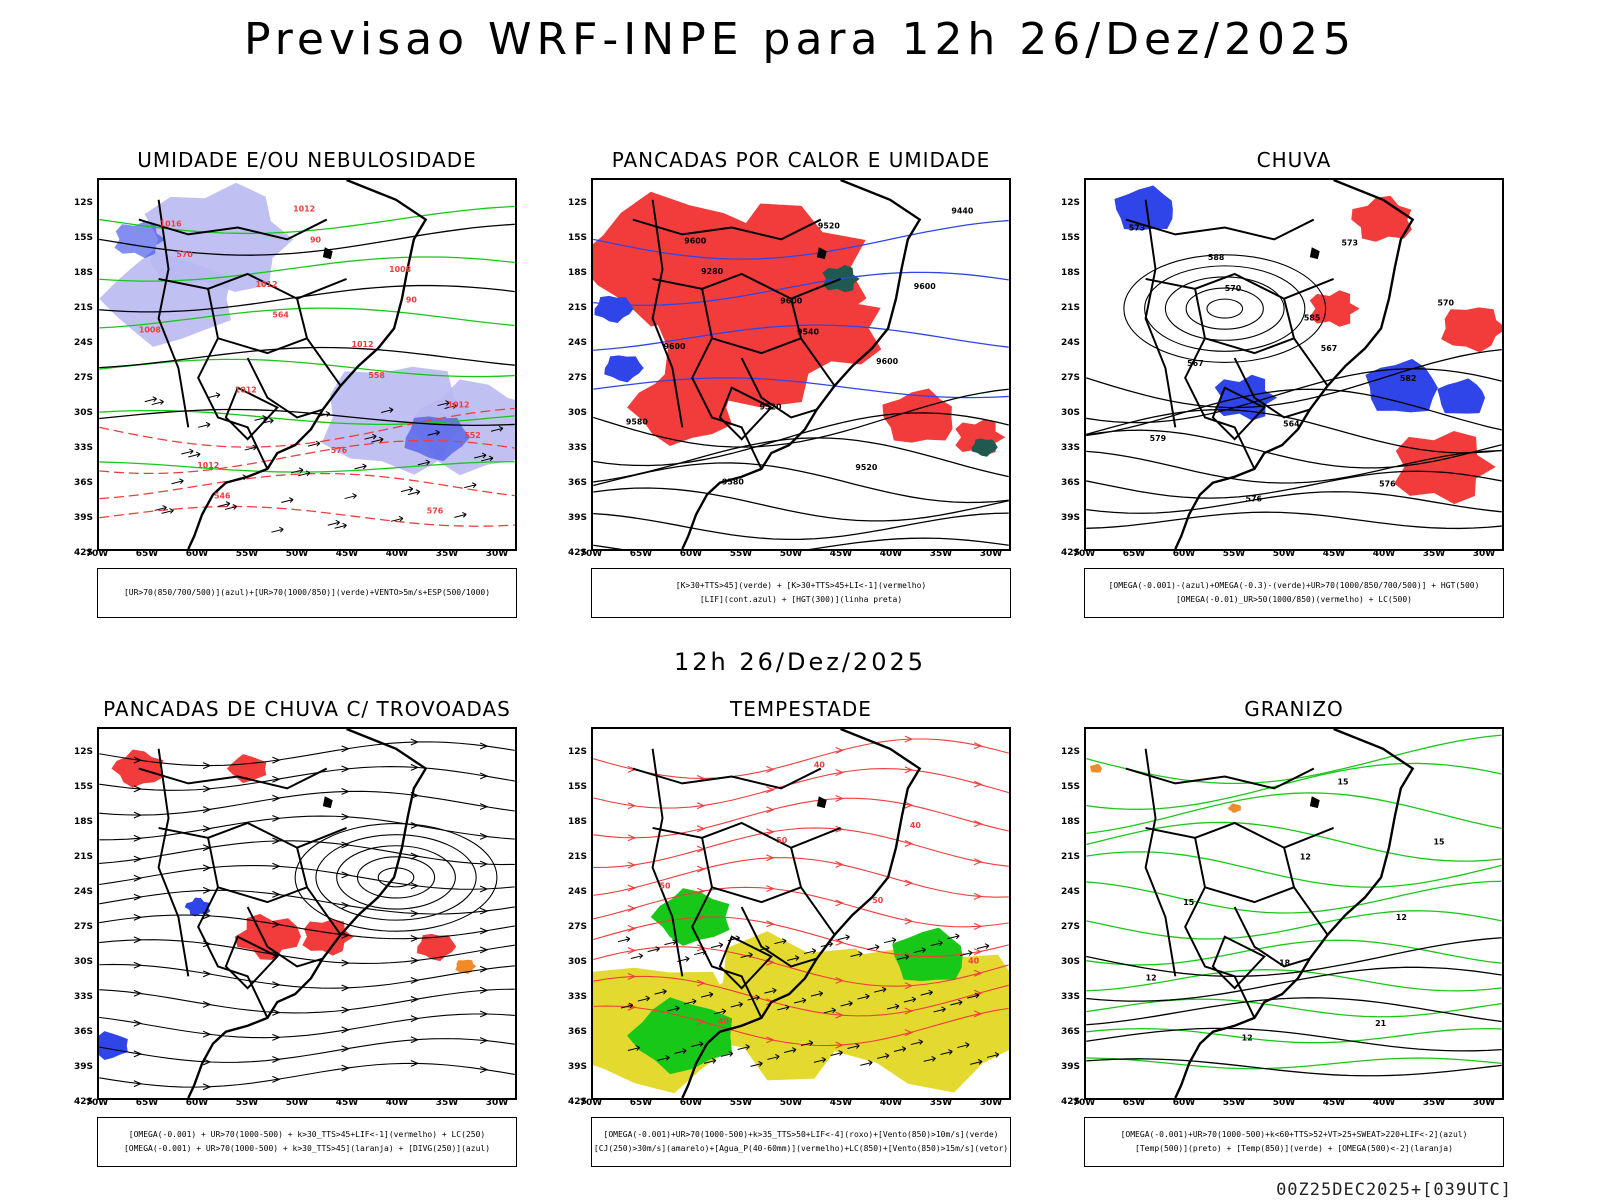 The height and width of the screenshot is (1200, 1600). I want to click on hgt300-contour, so click(801, 460).